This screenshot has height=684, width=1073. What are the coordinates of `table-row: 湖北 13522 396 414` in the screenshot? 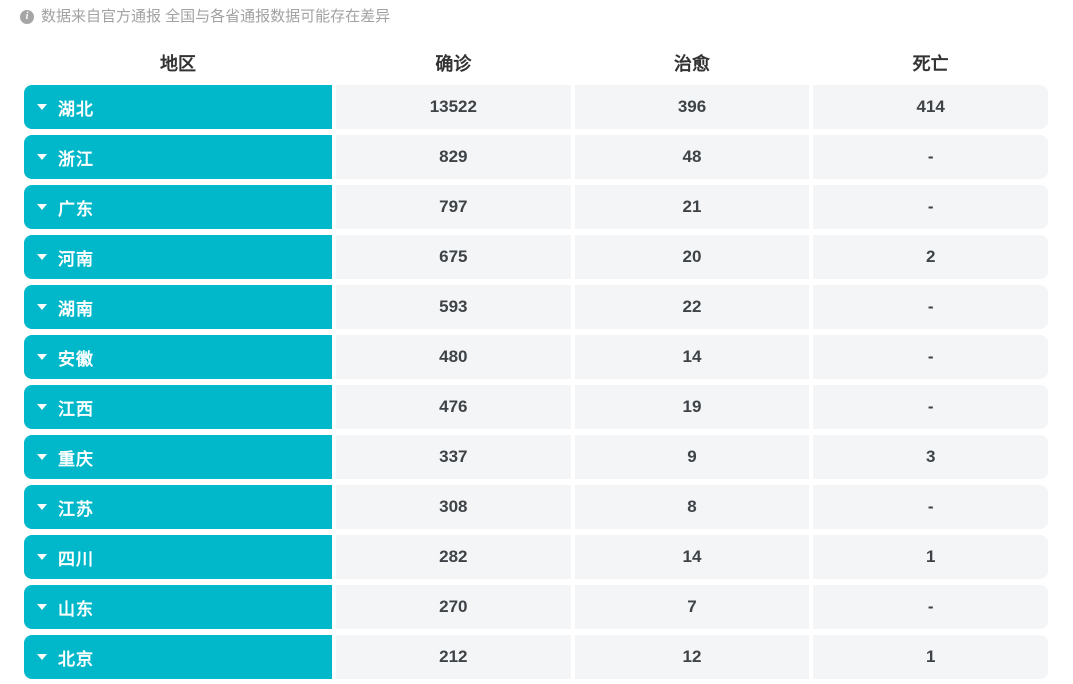 It's located at (536, 107).